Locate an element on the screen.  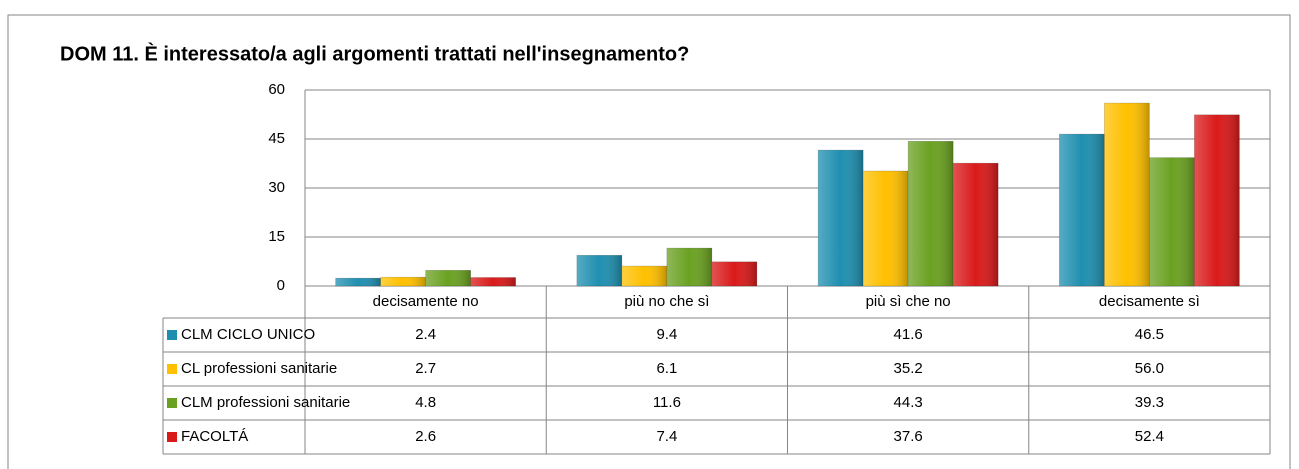
table-cell: 7.4 is located at coordinates (666, 436).